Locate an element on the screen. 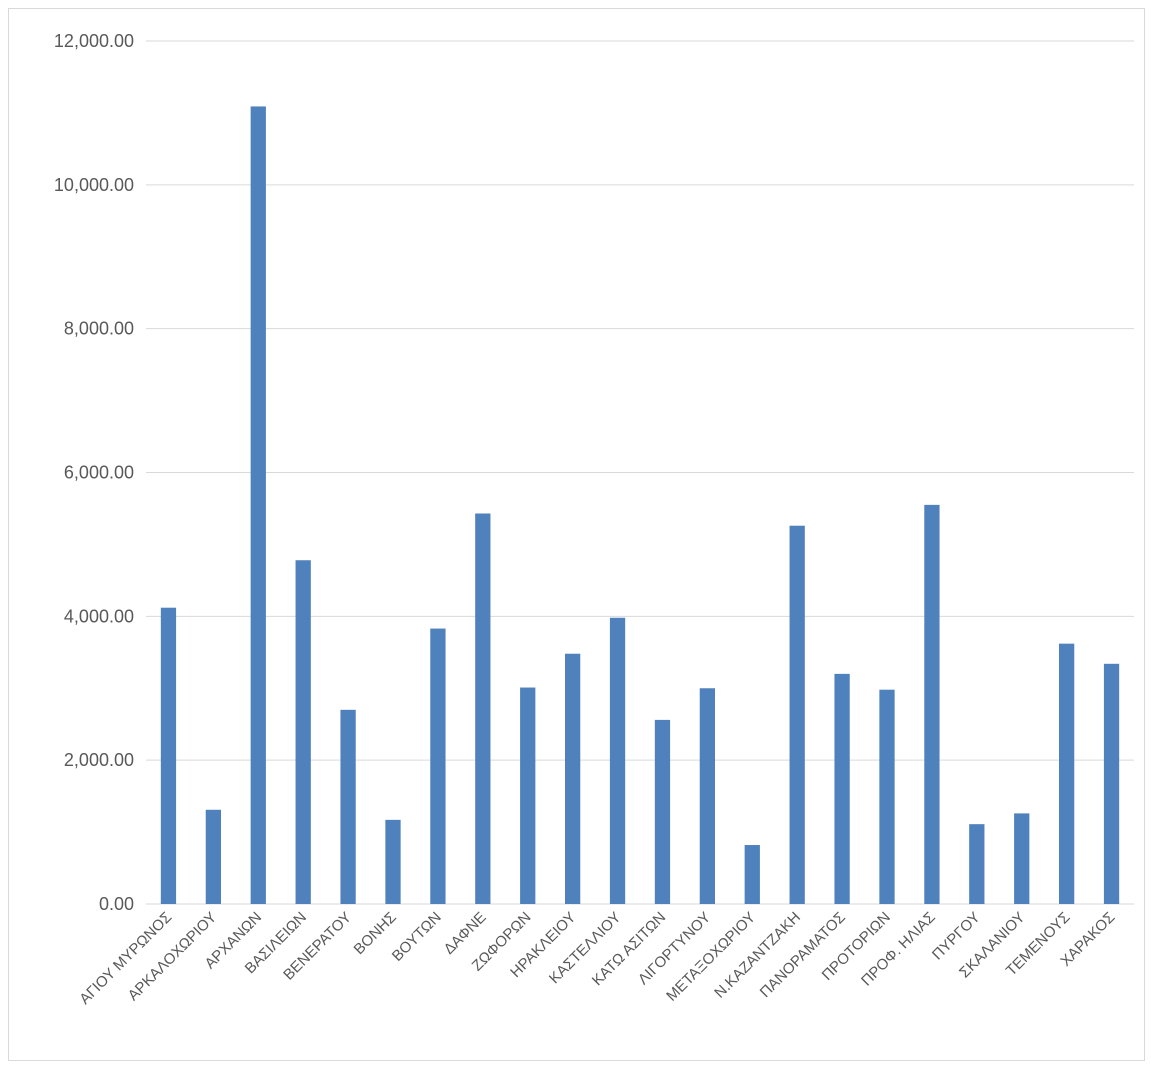 The image size is (1151, 1067). y-tick-label: 8,000.00 is located at coordinates (99, 329).